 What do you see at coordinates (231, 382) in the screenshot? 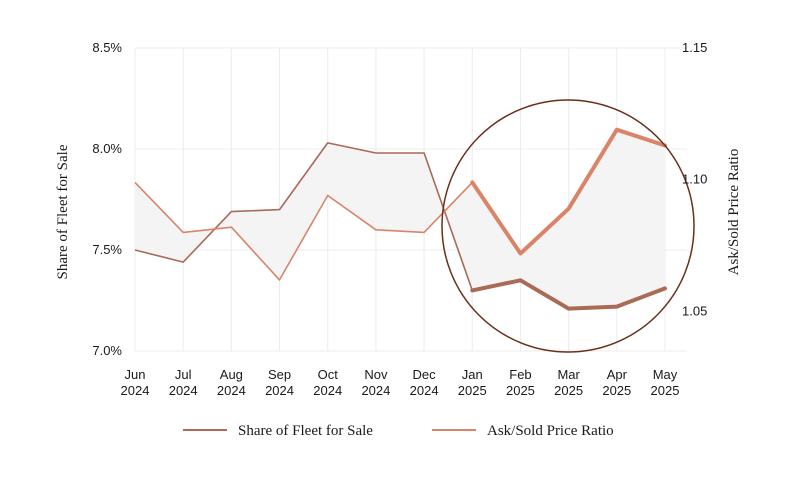
I see `x-tick-label: Aug 2024` at bounding box center [231, 382].